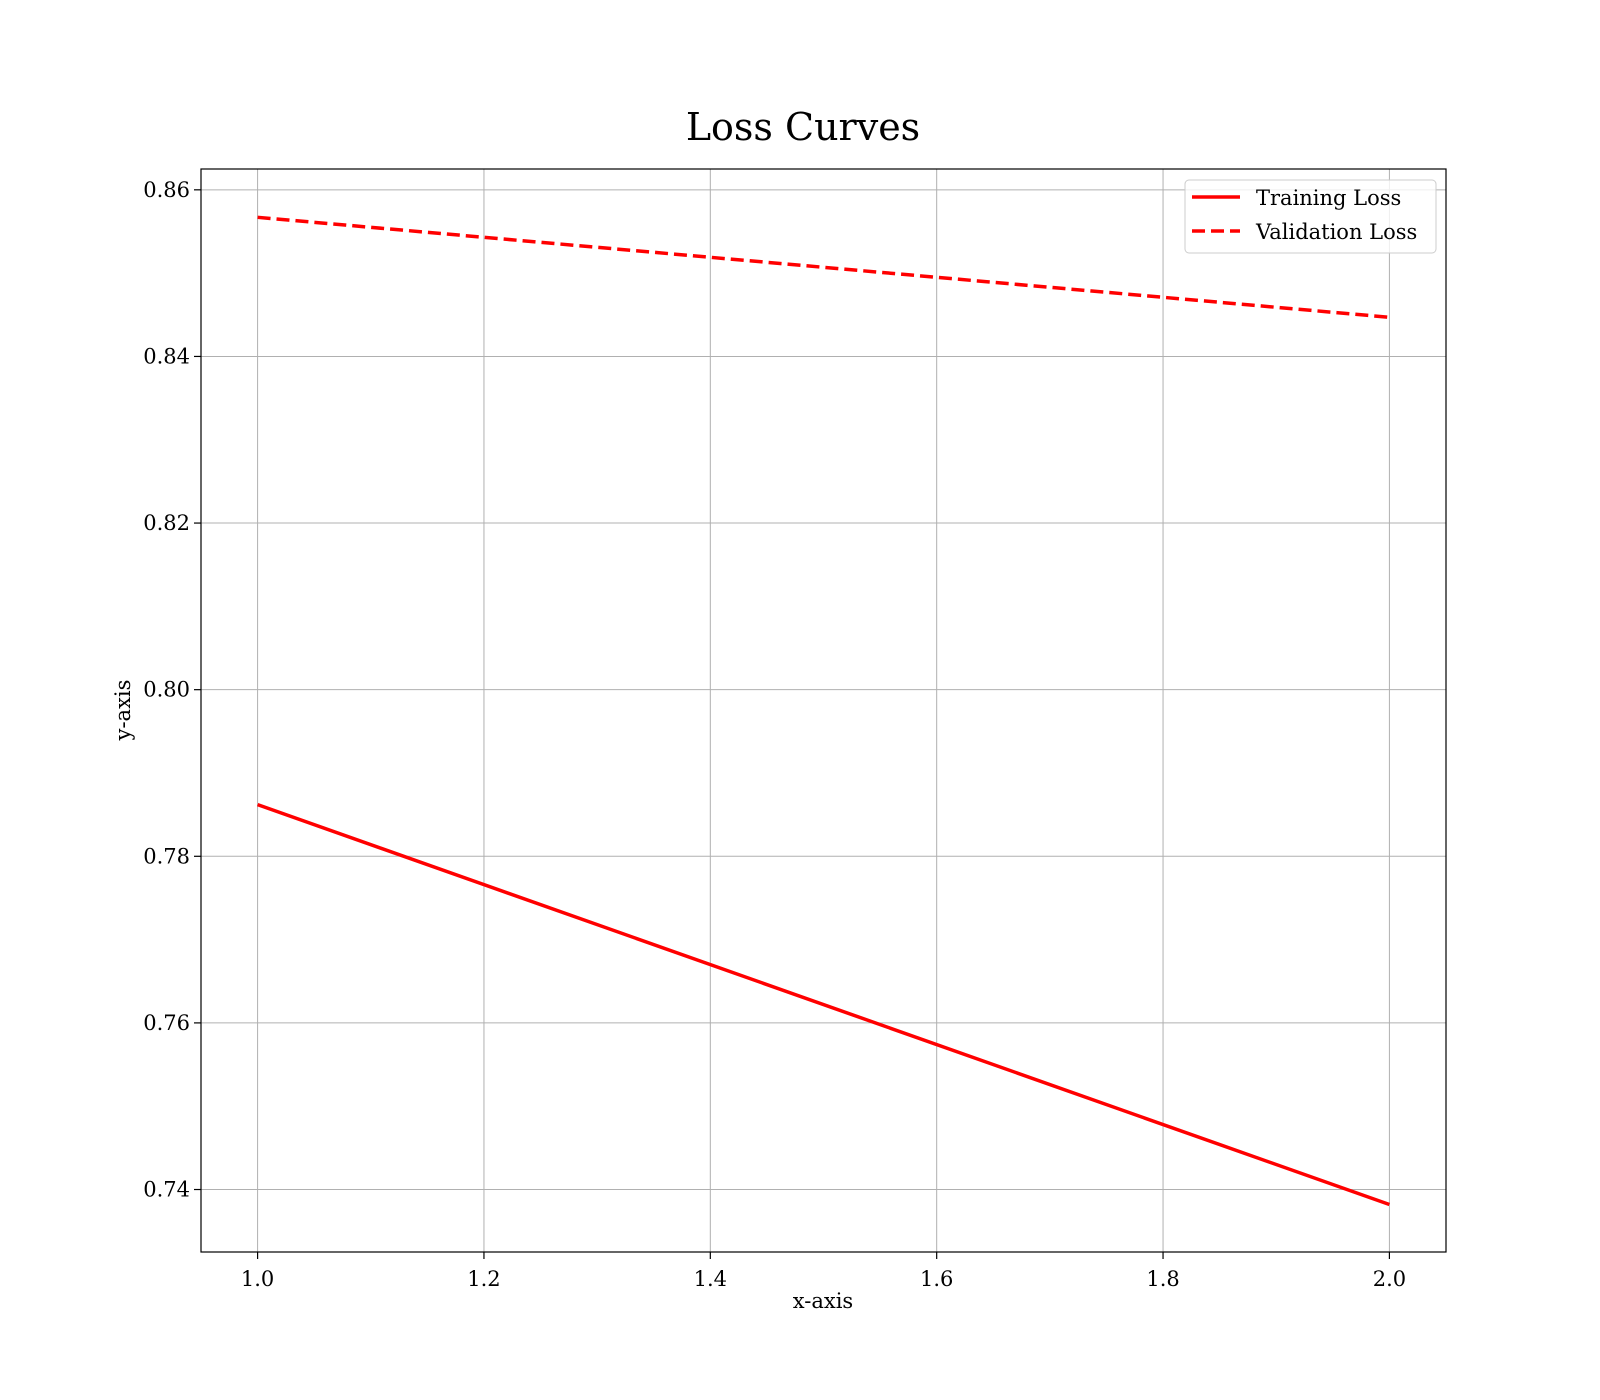  I want to click on y-tick-label: 0.84, so click(166, 356).